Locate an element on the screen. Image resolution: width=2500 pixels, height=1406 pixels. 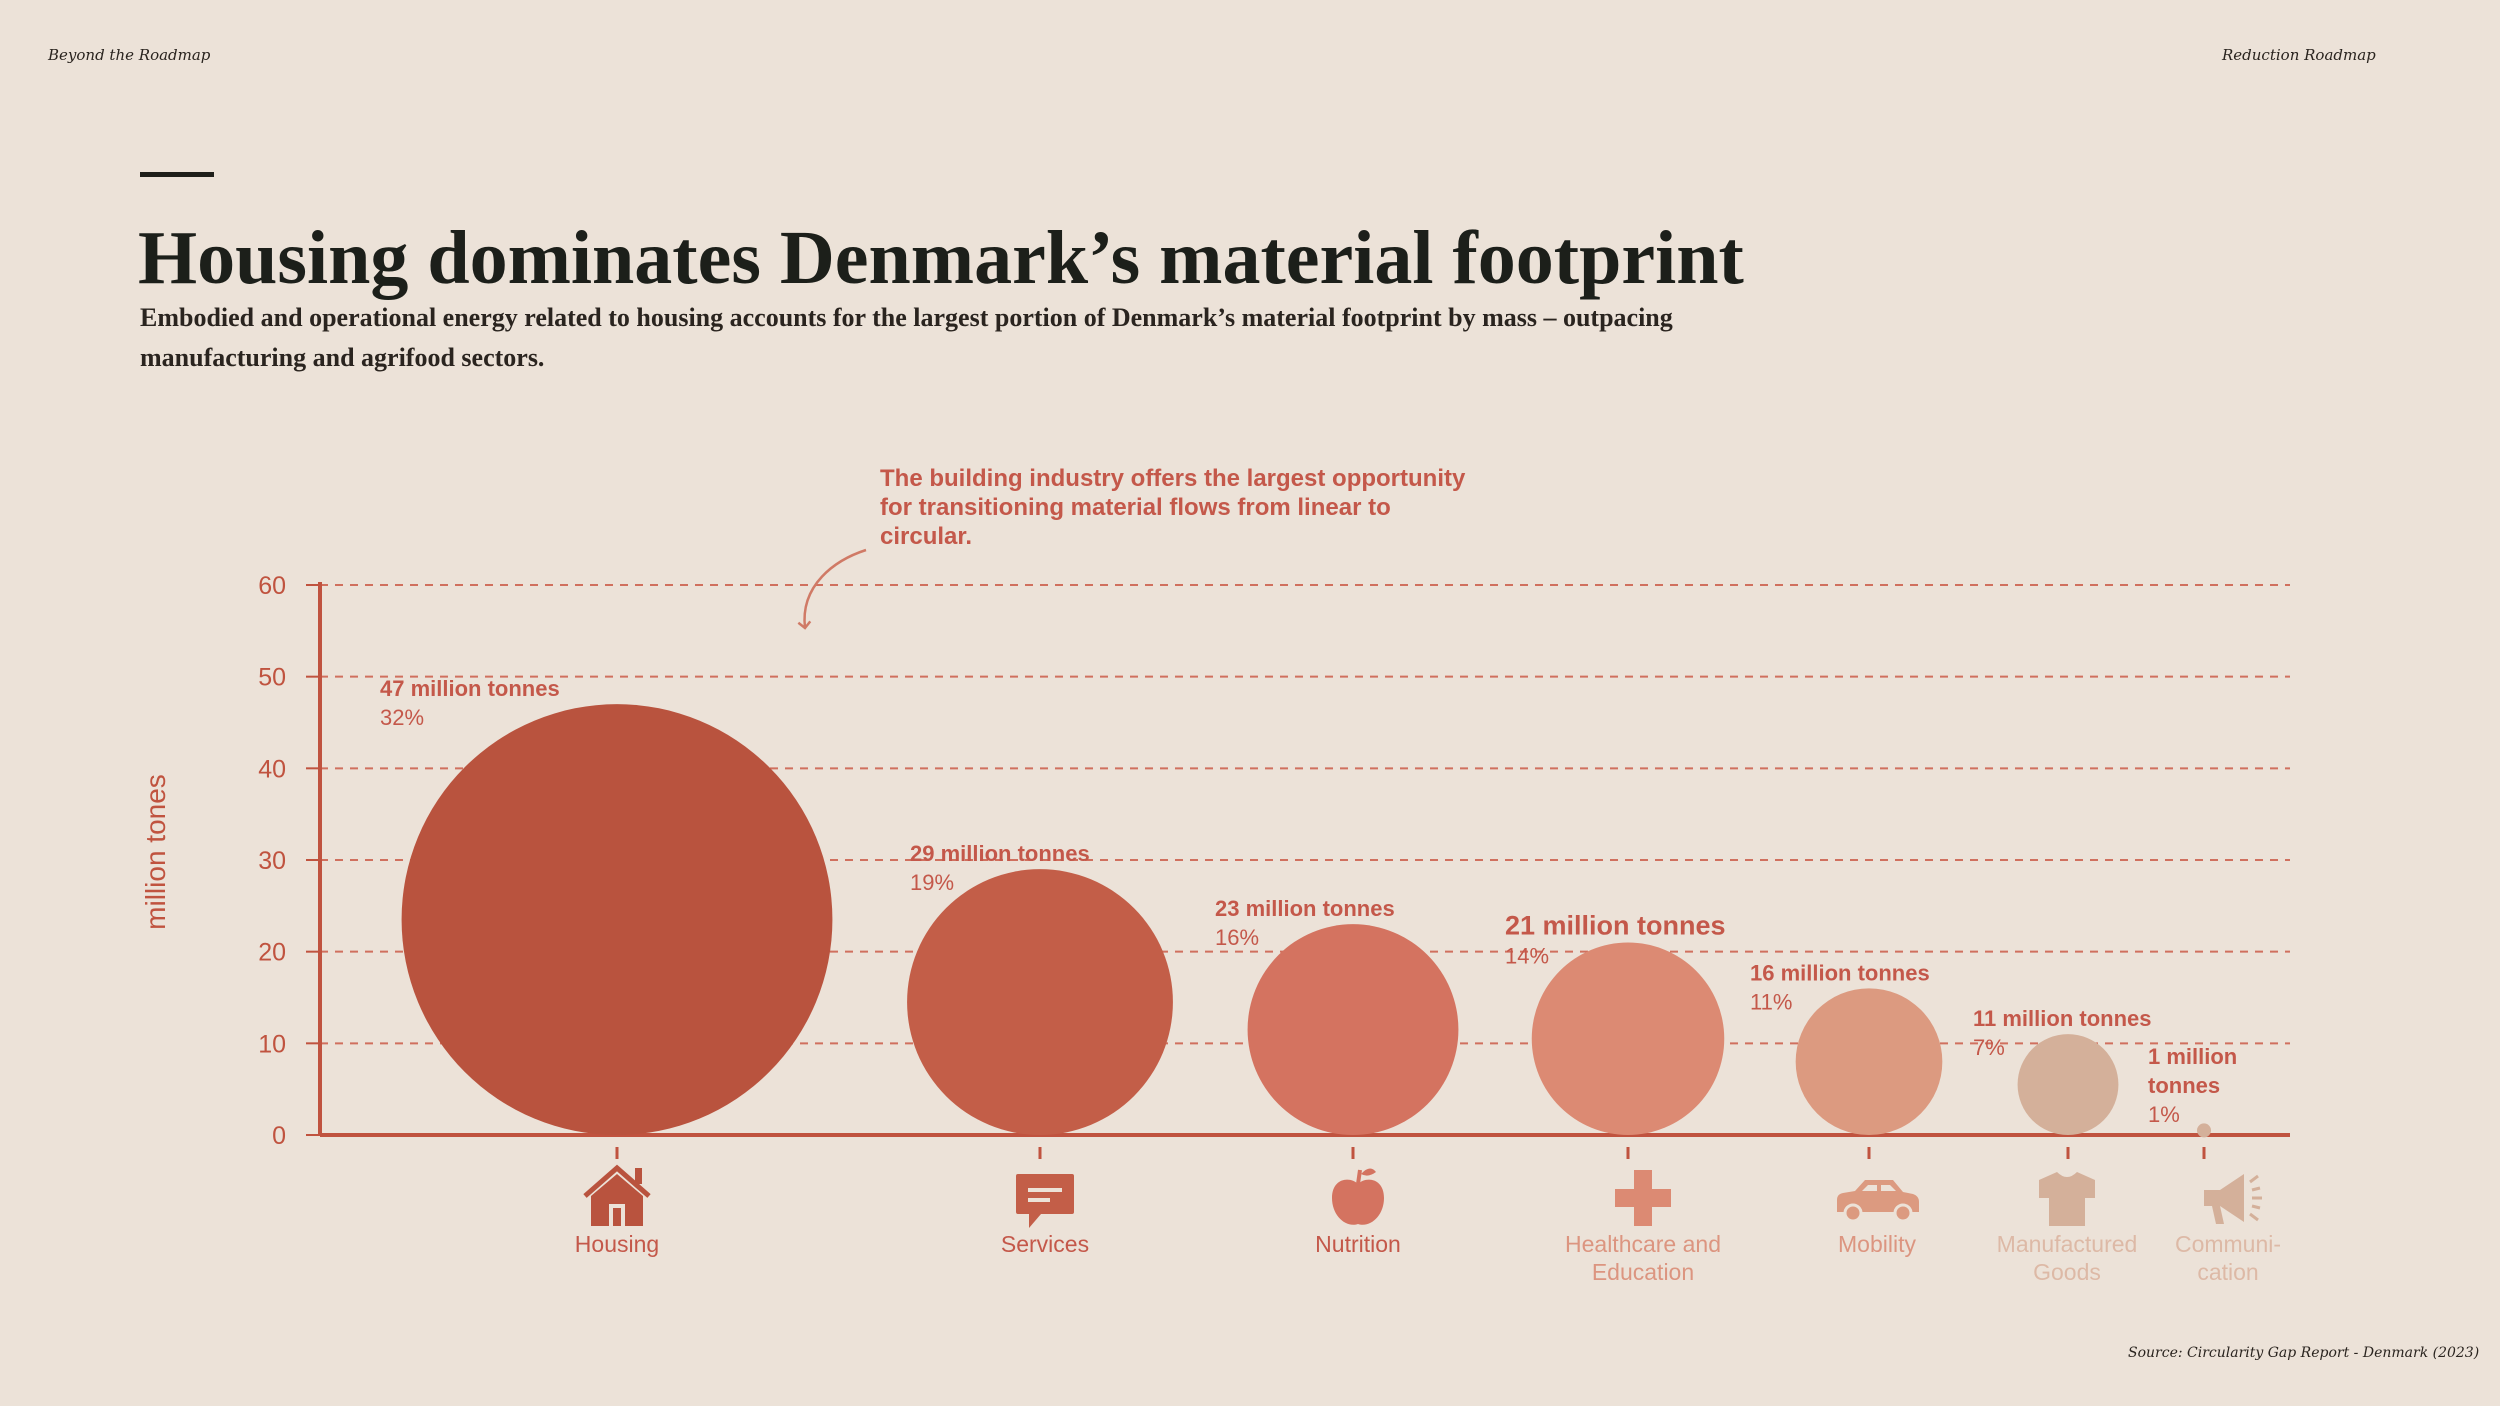
share-label: 19% is located at coordinates (932, 882).